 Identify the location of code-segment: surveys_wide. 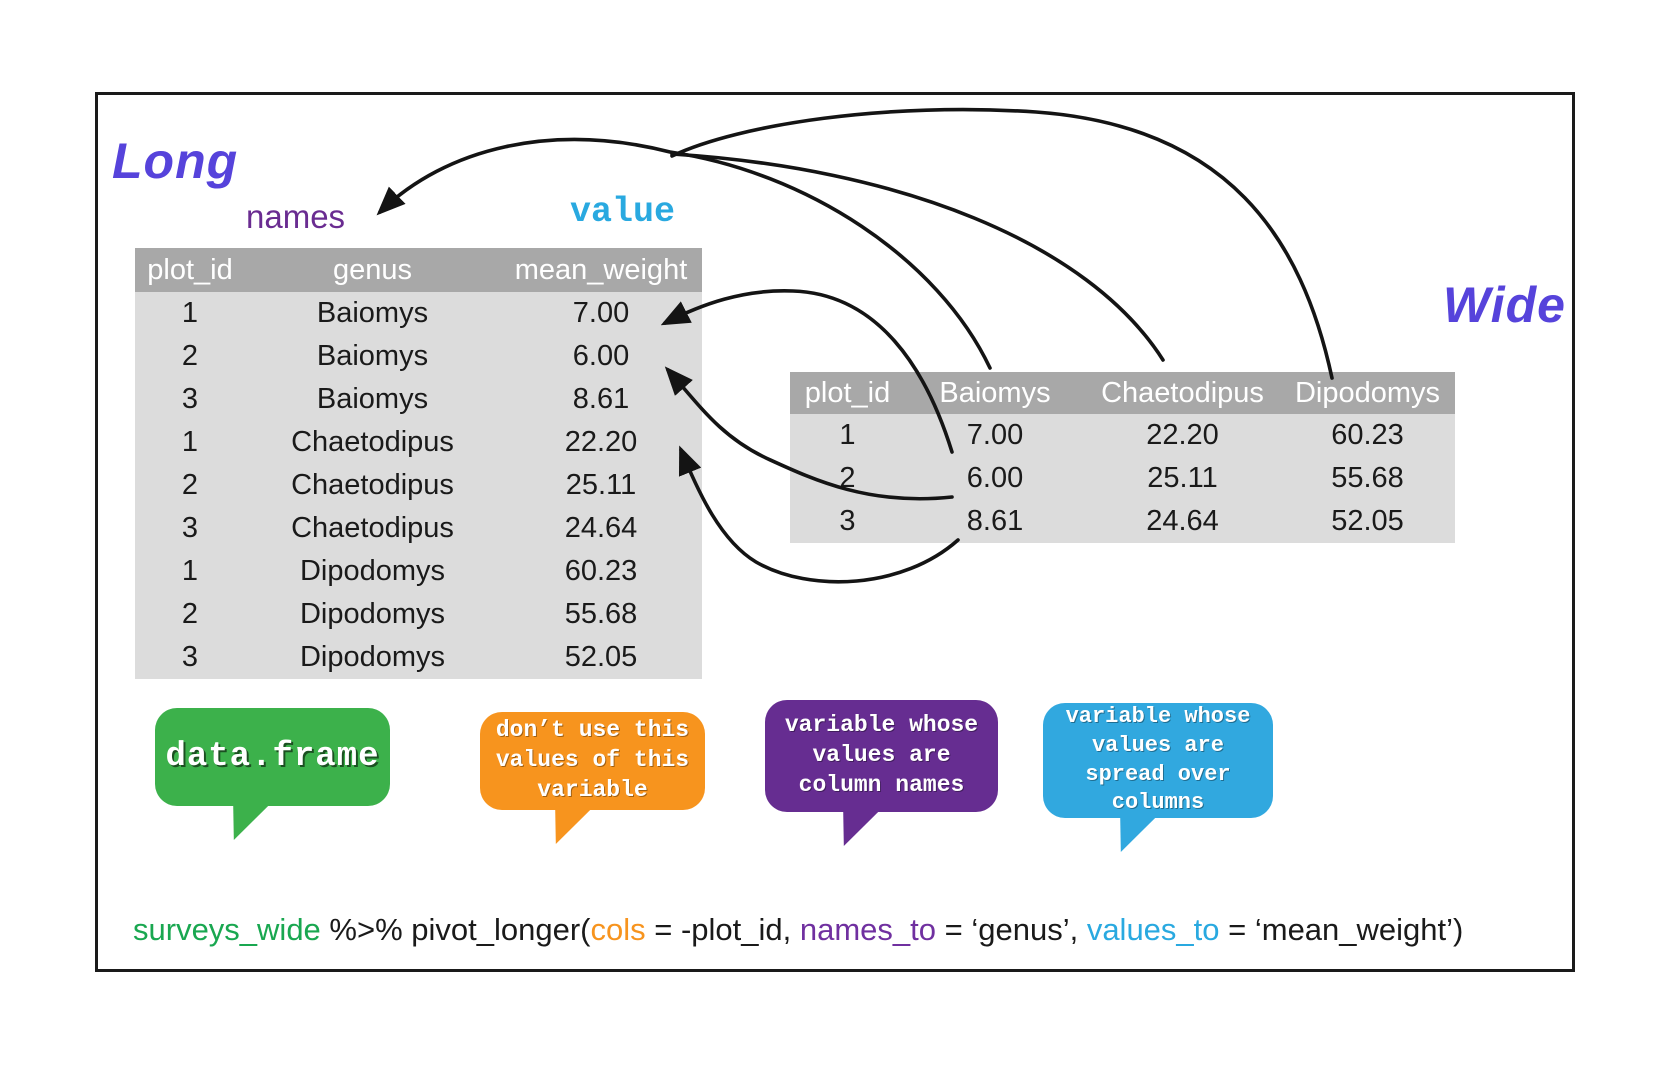
(227, 929).